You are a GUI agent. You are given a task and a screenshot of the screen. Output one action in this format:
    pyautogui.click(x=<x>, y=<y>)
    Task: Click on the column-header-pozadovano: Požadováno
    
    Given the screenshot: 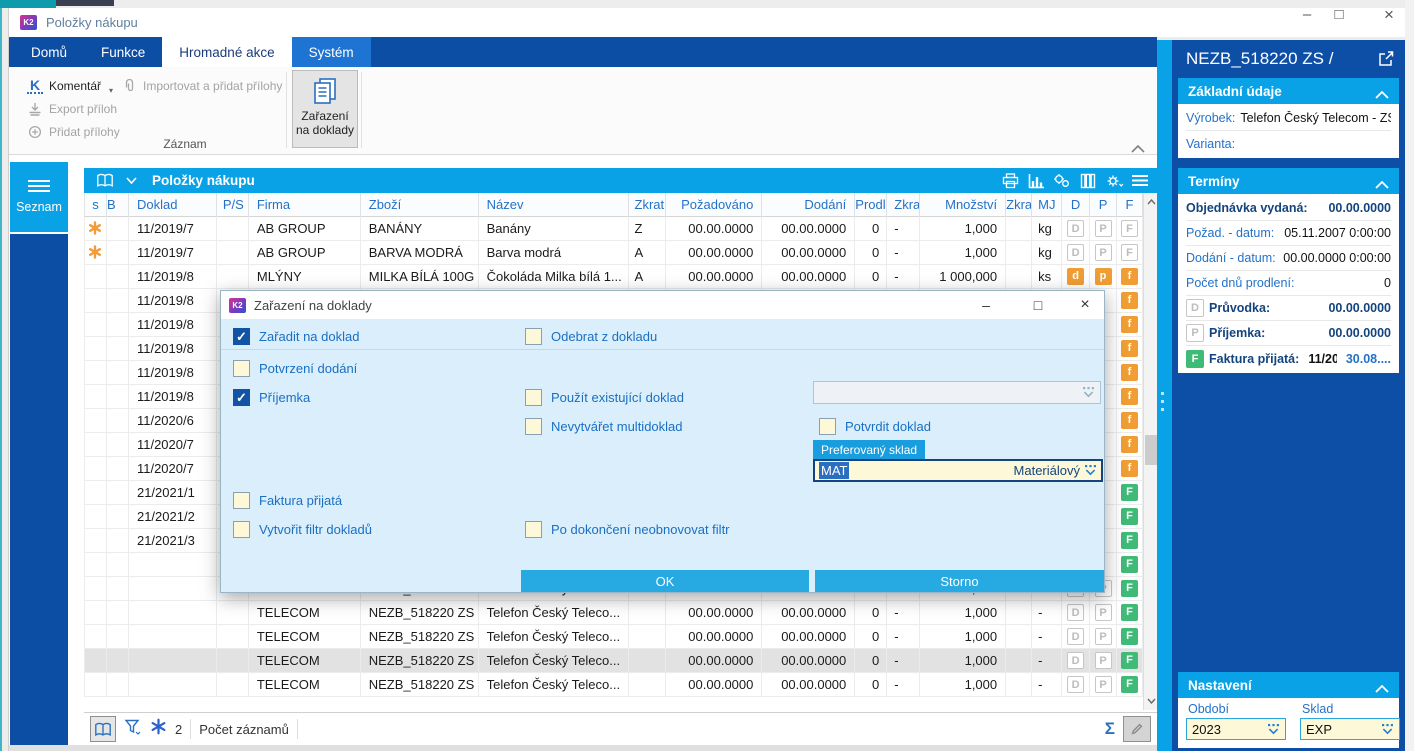 What is the action you would take?
    pyautogui.click(x=714, y=205)
    